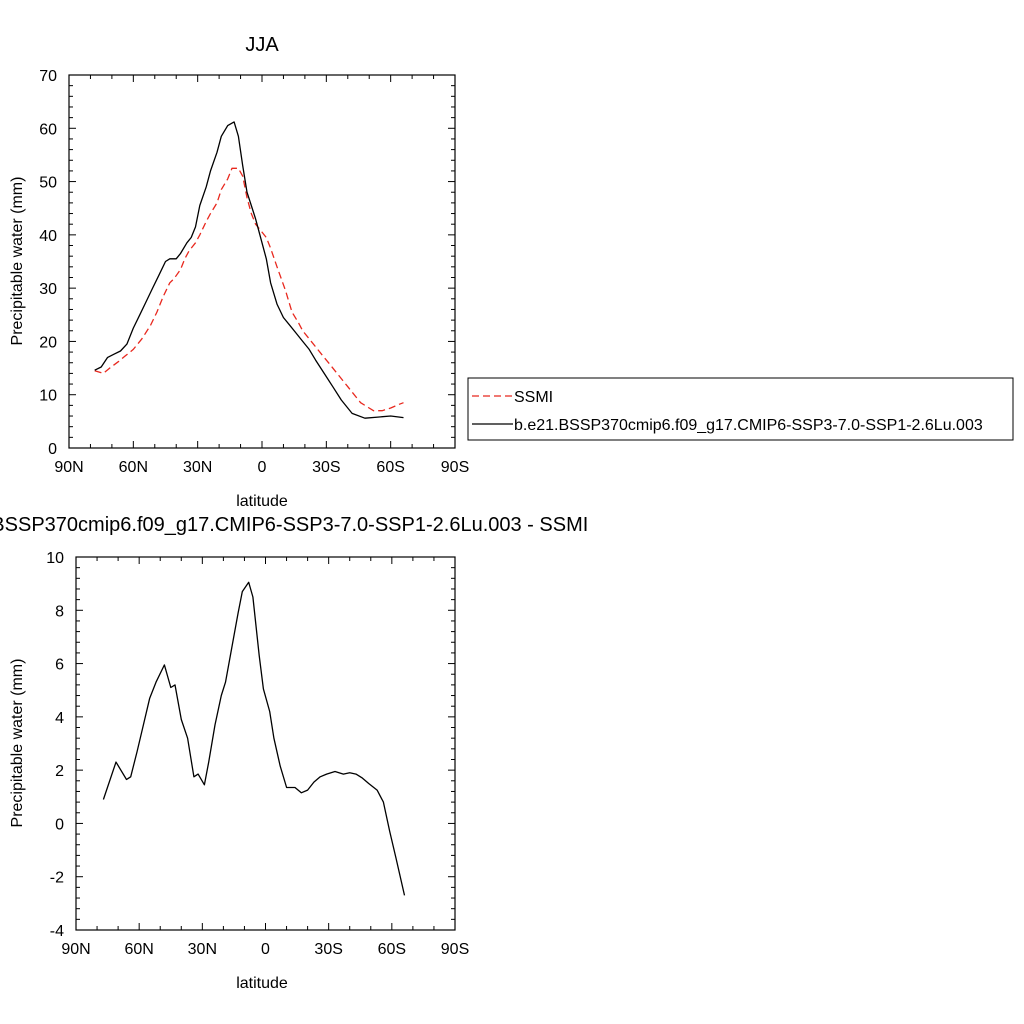 The height and width of the screenshot is (1024, 1024). I want to click on legend-box, so click(740, 409).